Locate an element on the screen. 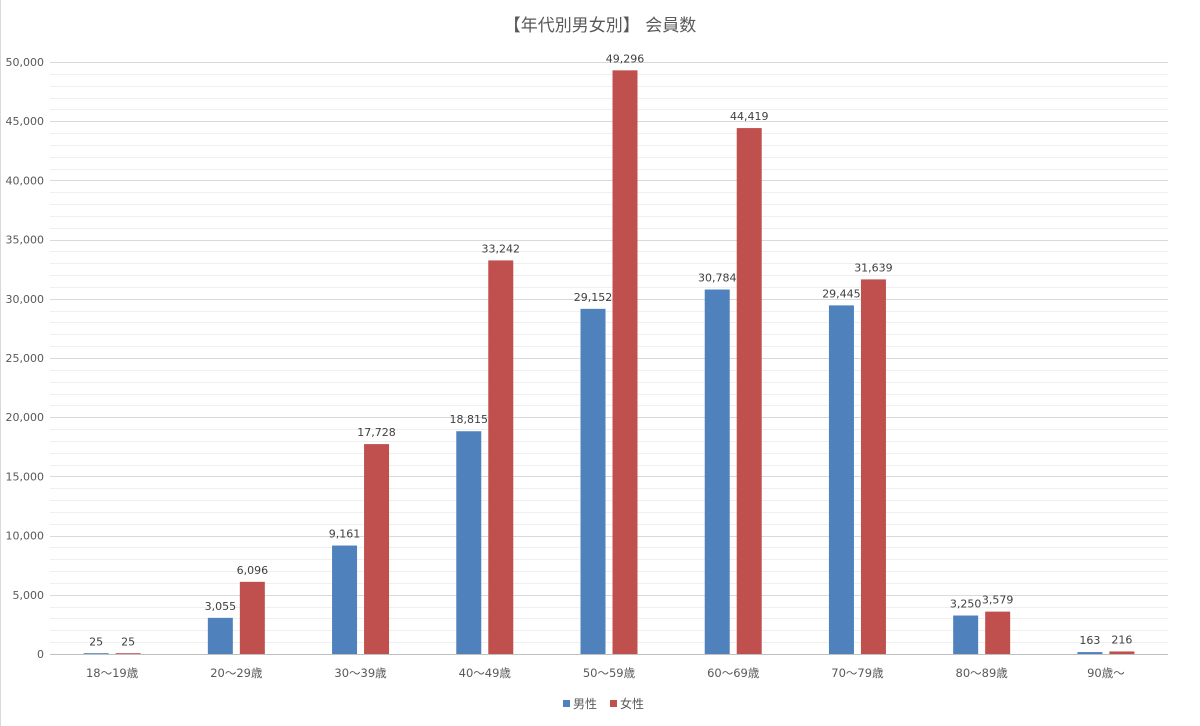 The height and width of the screenshot is (726, 1200). y-tick-label: 0 is located at coordinates (40, 654).